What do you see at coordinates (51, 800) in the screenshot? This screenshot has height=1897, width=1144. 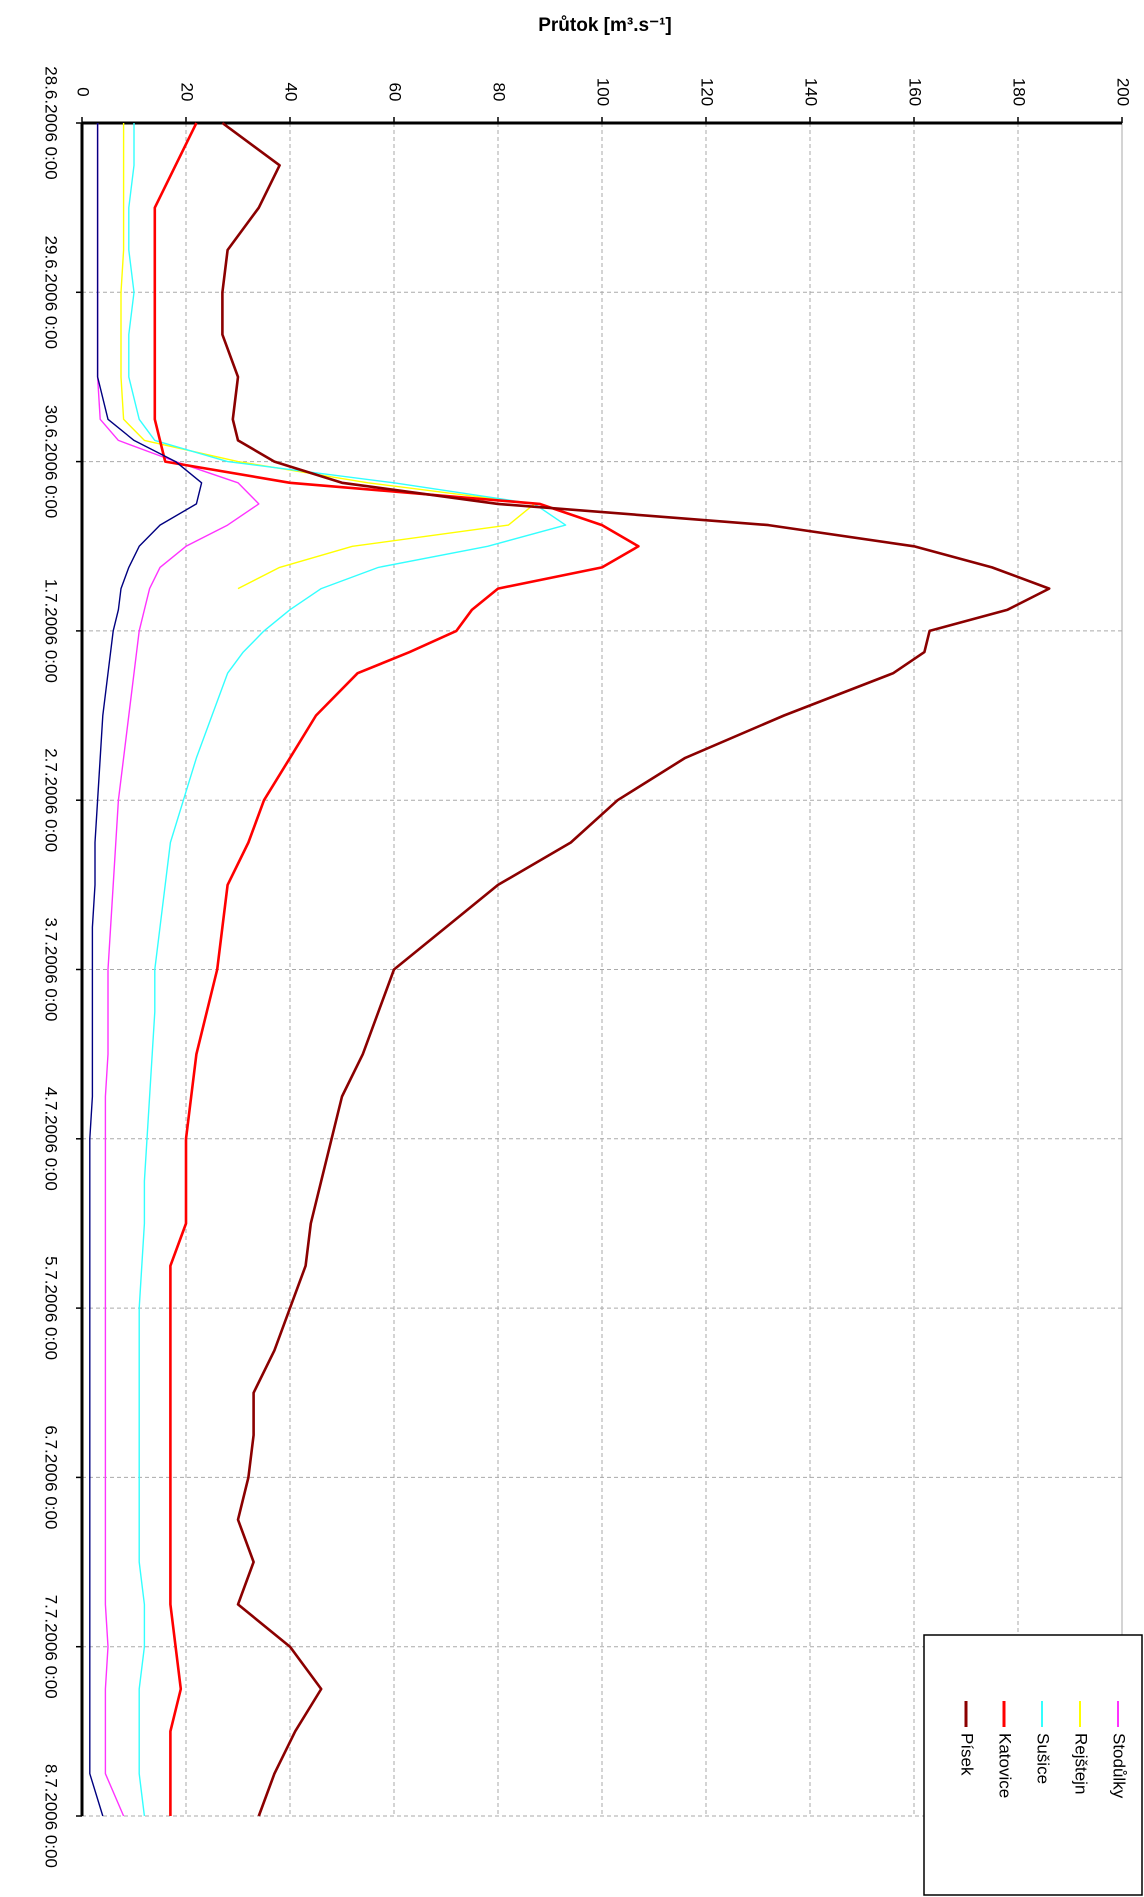 I see `x-tick-label: 2.7.2006 0:00` at bounding box center [51, 800].